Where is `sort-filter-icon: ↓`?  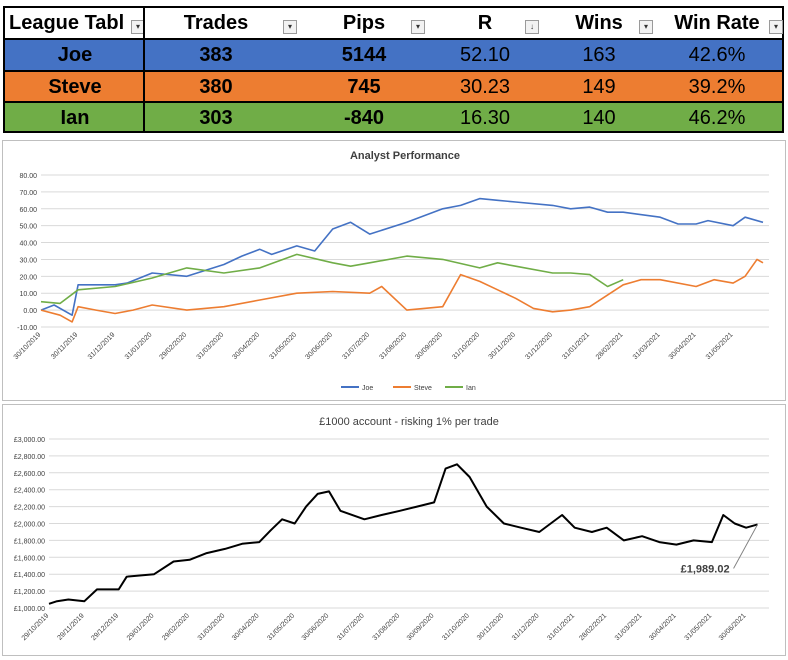
sort-filter-icon: ↓ is located at coordinates (532, 27).